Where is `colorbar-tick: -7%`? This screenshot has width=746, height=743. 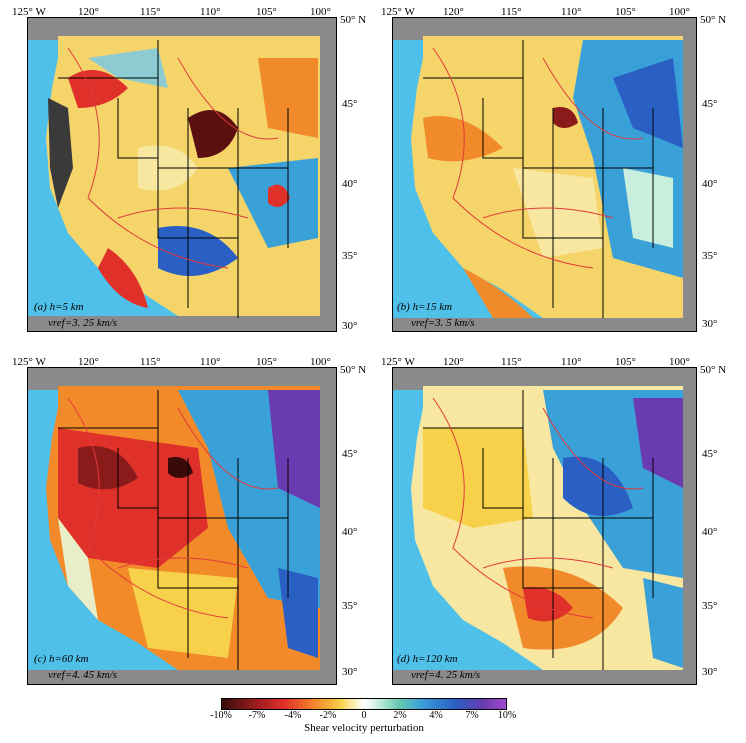
colorbar-tick: -7% is located at coordinates (257, 715).